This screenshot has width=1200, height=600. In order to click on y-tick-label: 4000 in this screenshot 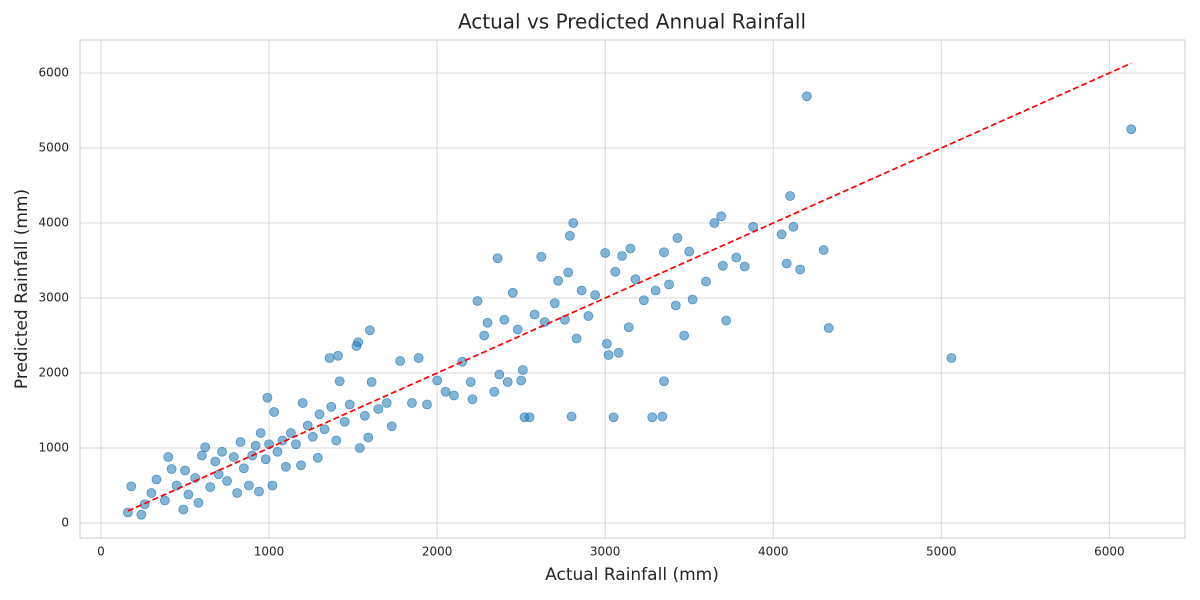, I will do `click(53, 223)`.